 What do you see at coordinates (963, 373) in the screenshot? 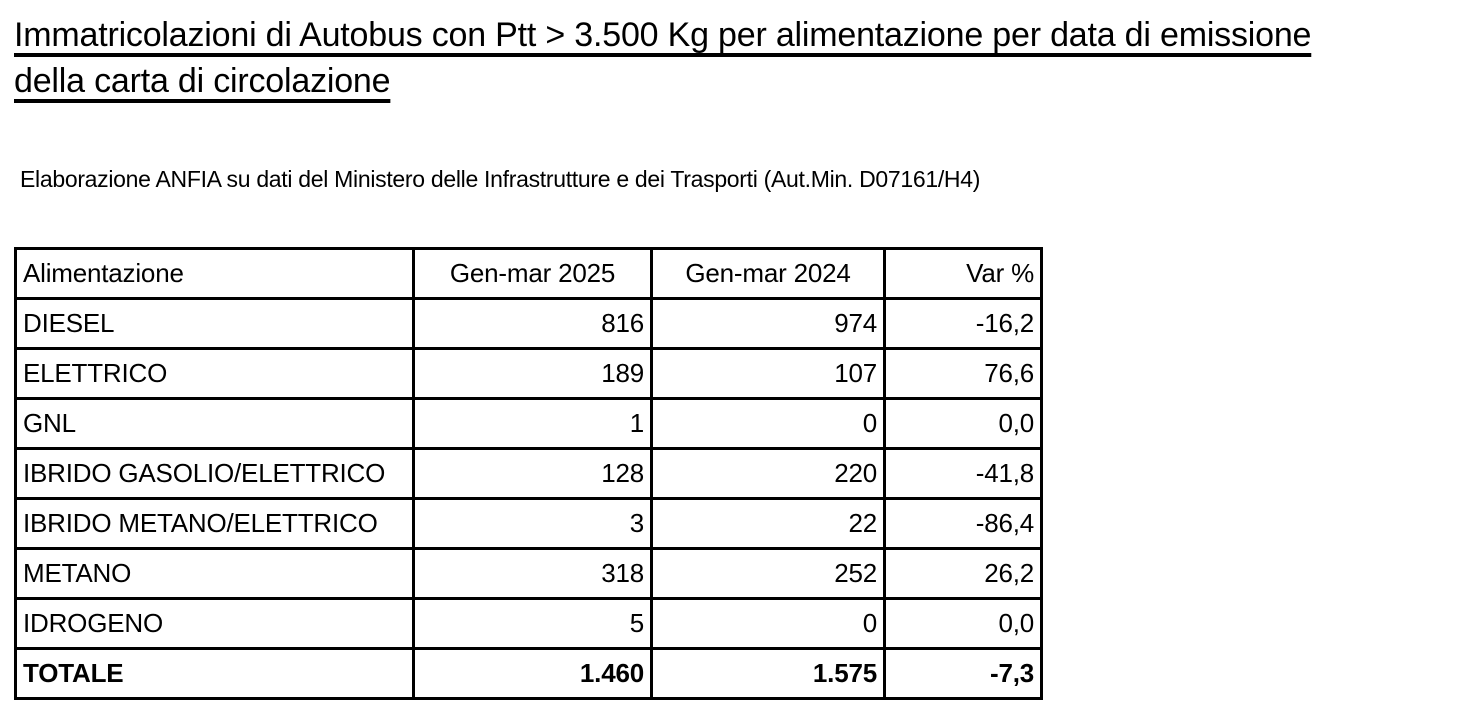
I see `value-var-pct: 76,6` at bounding box center [963, 373].